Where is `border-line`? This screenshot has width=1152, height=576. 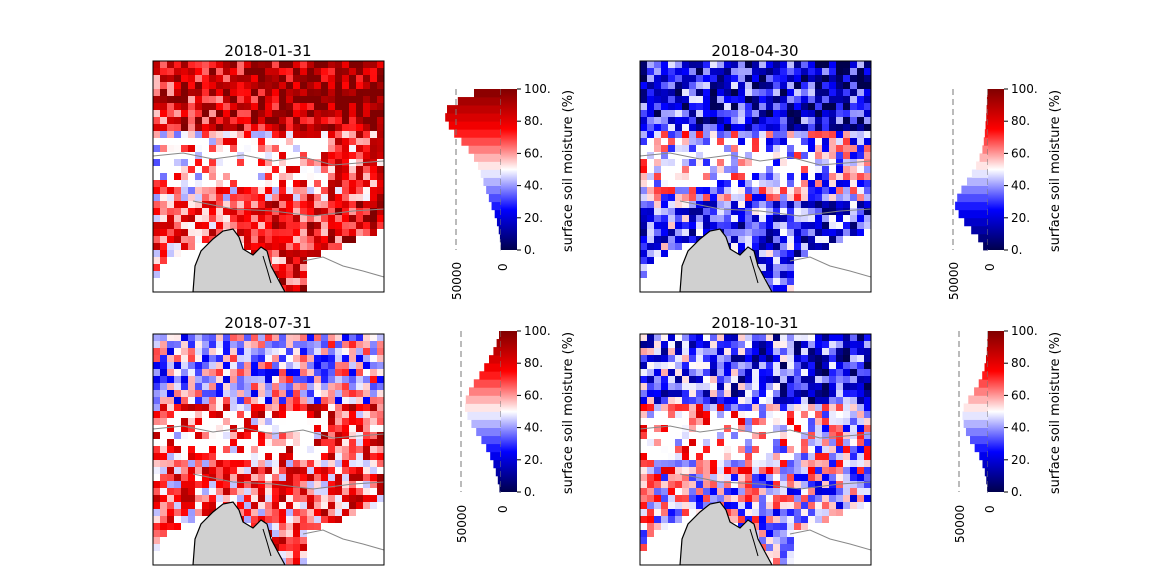 border-line is located at coordinates (268, 159).